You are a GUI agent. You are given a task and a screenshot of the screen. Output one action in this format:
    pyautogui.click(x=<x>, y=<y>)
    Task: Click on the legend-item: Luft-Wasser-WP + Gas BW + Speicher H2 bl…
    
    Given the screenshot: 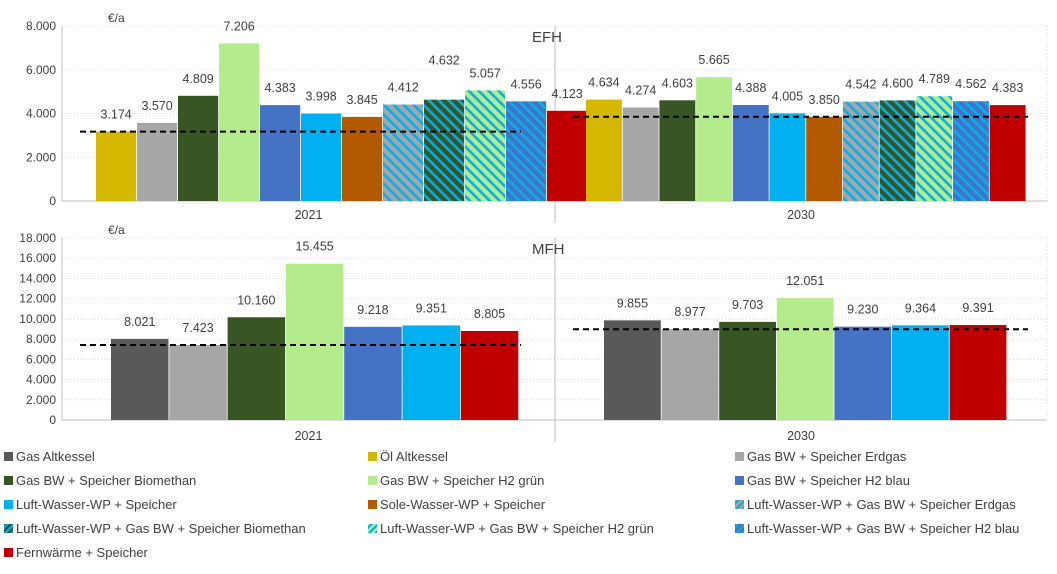 What is the action you would take?
    pyautogui.click(x=877, y=528)
    